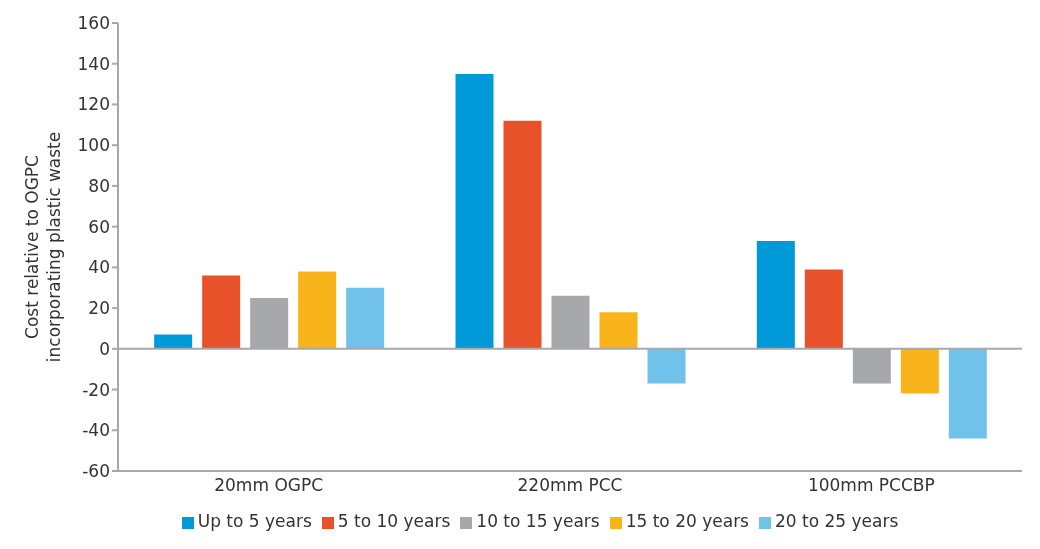  What do you see at coordinates (394, 521) in the screenshot?
I see `legend-label: 5 to 10 years` at bounding box center [394, 521].